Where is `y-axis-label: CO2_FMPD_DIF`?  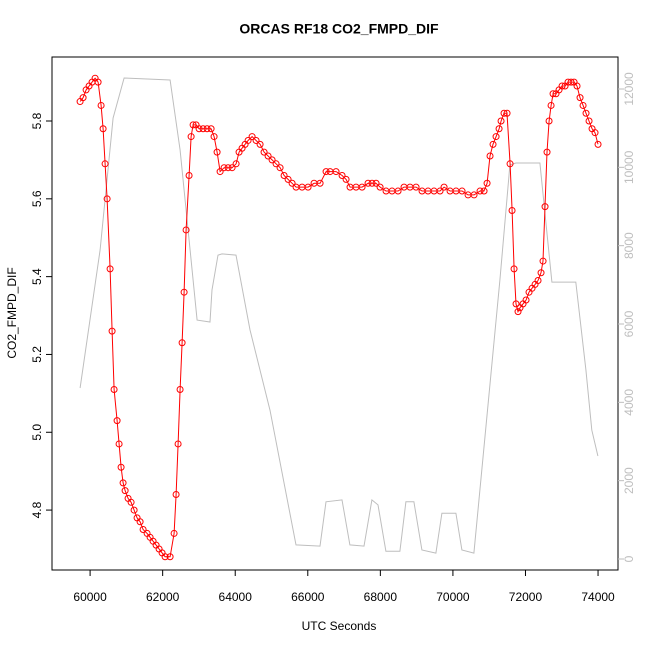
y-axis-label: CO2_FMPD_DIF is located at coordinates (12, 312).